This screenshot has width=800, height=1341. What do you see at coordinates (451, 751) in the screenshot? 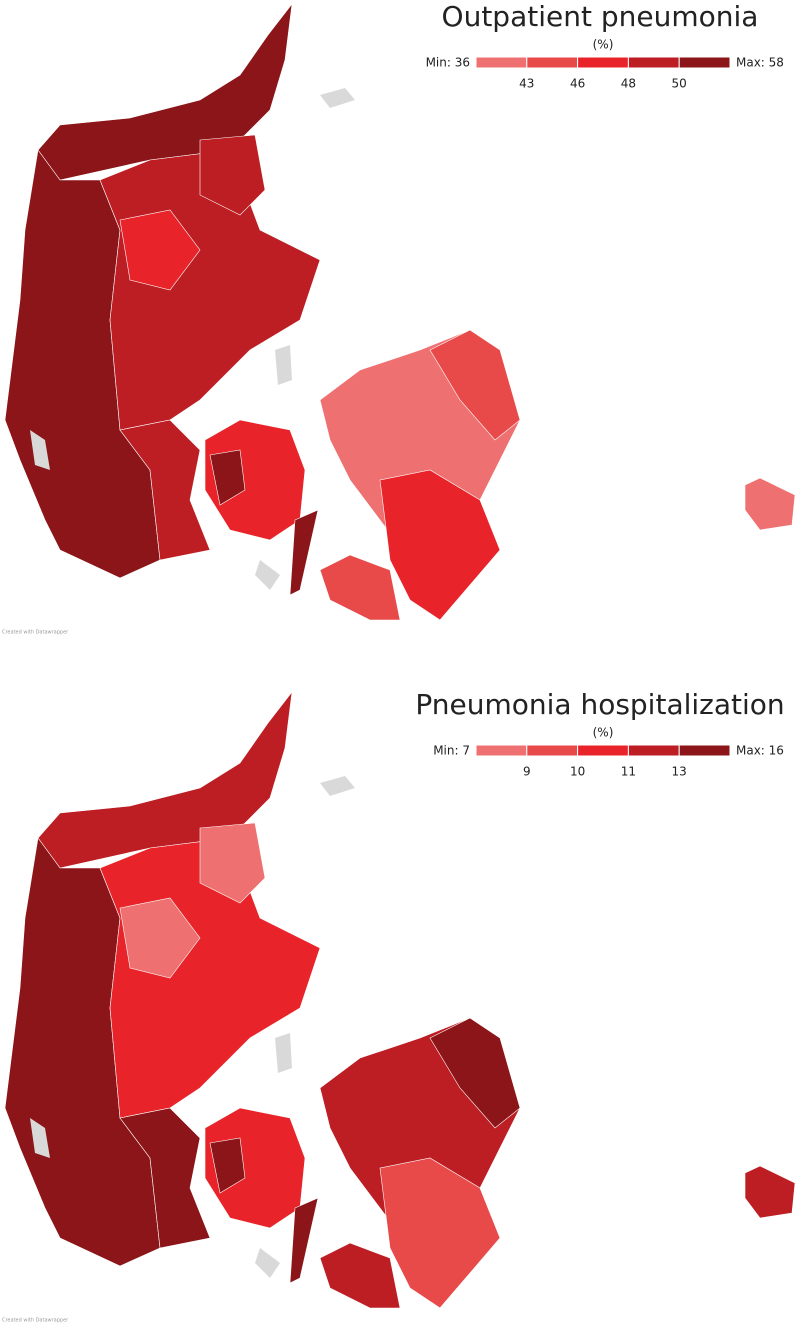
I see `legend-min: Min: 7` at bounding box center [451, 751].